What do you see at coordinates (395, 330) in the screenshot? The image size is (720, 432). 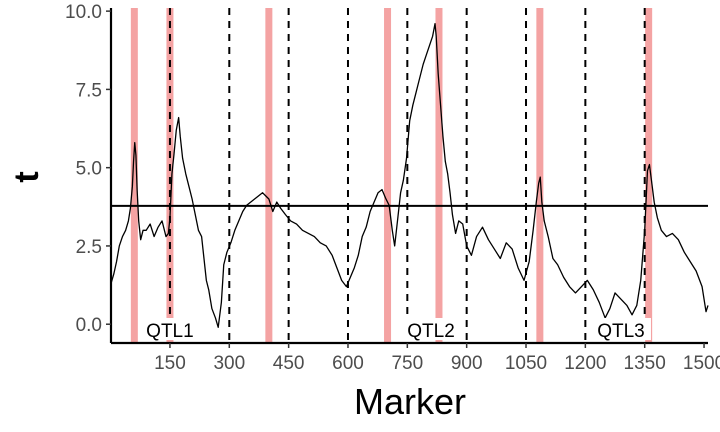 I see `qtl-labels: QTL1 QTL2 QTL3` at bounding box center [395, 330].